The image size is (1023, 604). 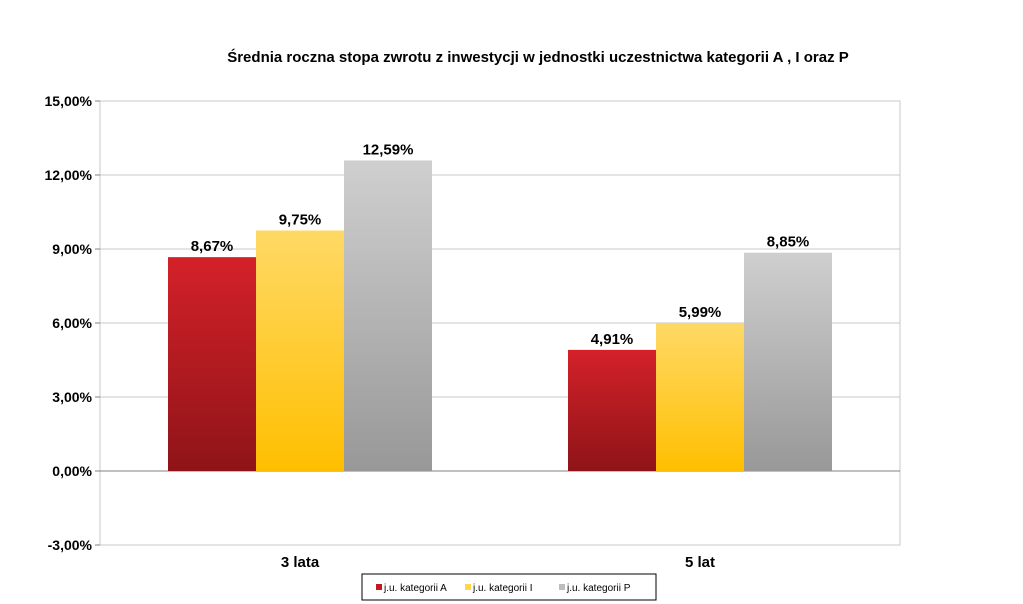 What do you see at coordinates (212, 246) in the screenshot?
I see `data-label: 8,67%` at bounding box center [212, 246].